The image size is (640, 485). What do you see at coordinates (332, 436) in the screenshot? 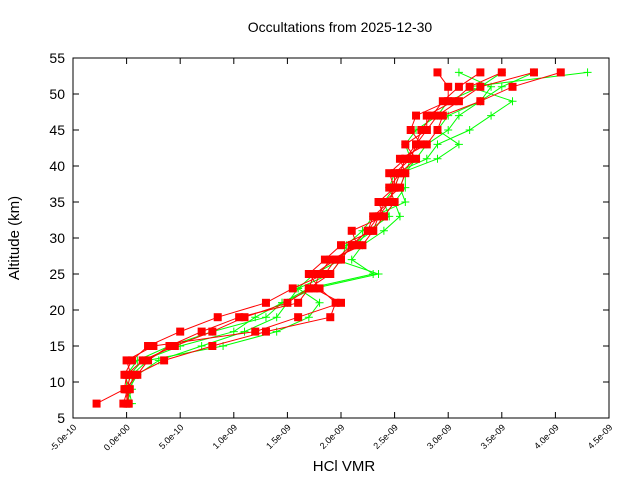
I see `x-tick-label: 2.0e-09` at bounding box center [332, 436].